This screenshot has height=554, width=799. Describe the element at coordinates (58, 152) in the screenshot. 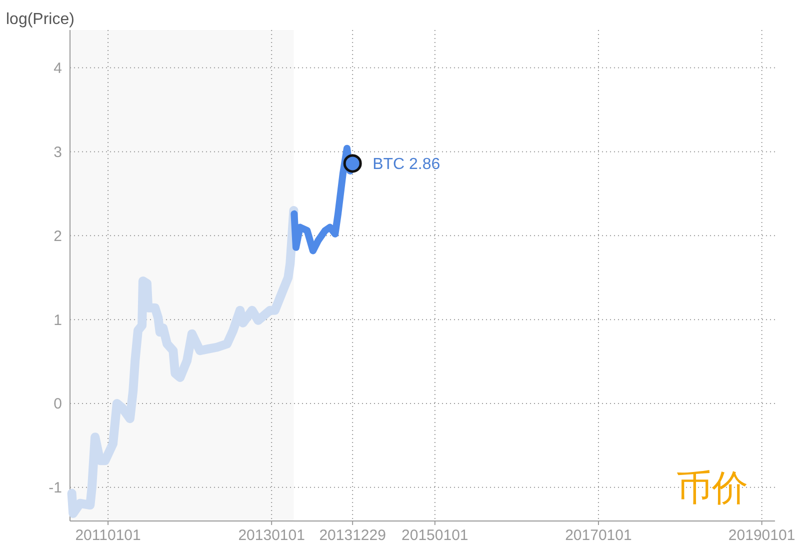

I see `y-tick-label: 3` at that location.